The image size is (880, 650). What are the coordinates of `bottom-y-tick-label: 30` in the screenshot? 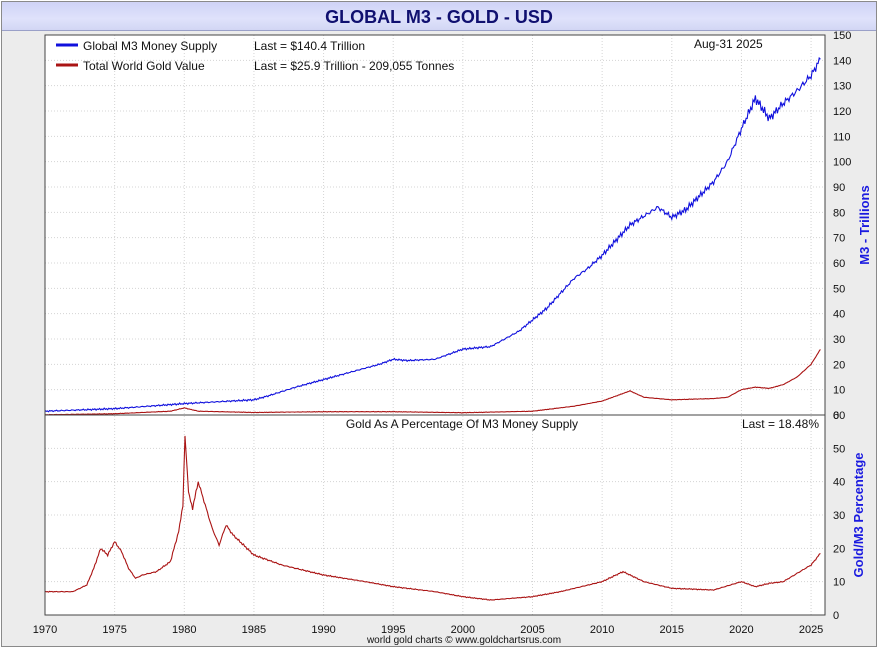 It's located at (839, 516).